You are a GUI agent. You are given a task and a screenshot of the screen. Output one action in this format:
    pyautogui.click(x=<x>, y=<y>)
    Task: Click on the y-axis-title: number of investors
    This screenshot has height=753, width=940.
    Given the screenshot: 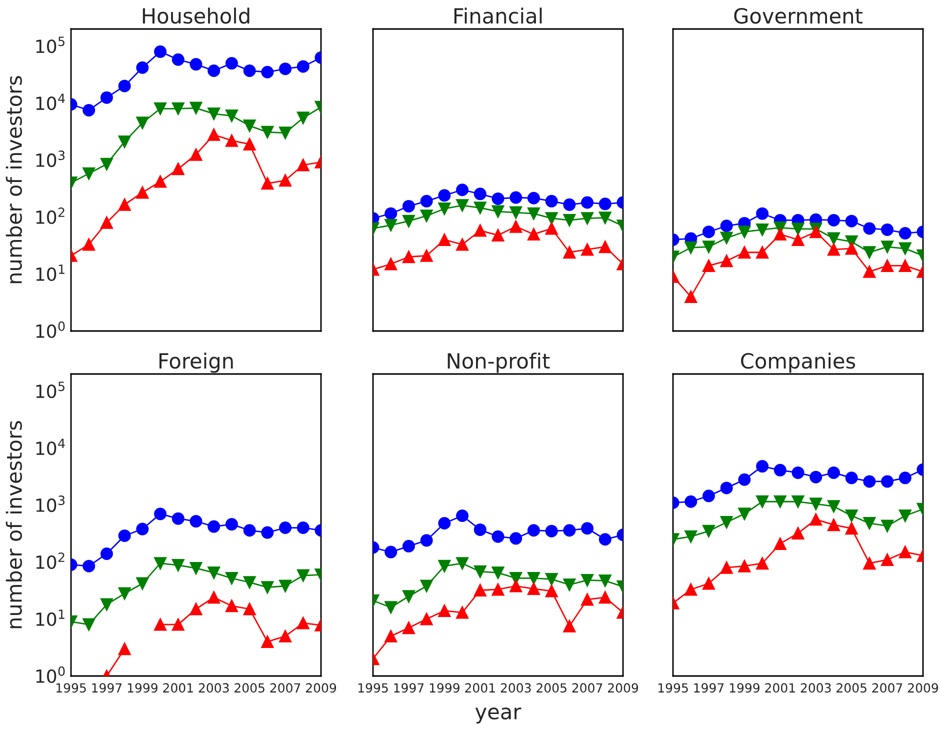 What is the action you would take?
    pyautogui.click(x=14, y=524)
    